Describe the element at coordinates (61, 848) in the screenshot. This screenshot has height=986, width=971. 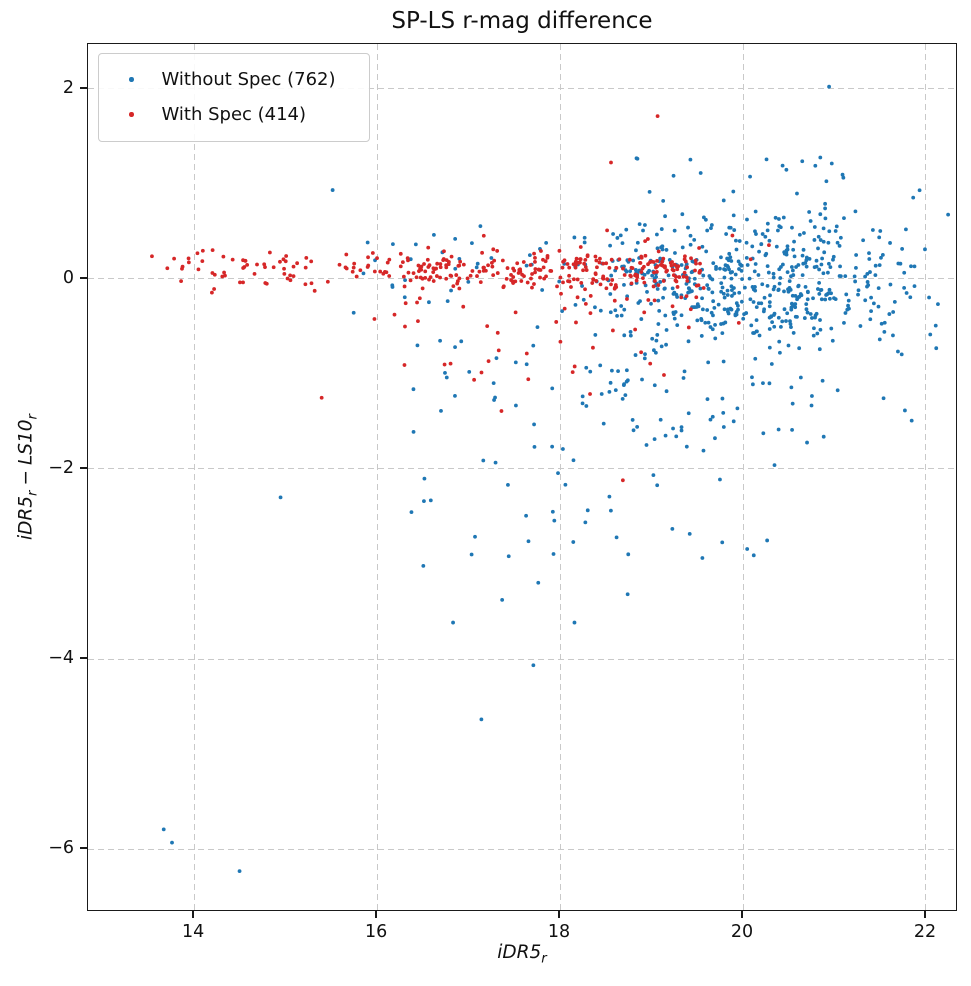
I see `y-tick-label: −6` at that location.